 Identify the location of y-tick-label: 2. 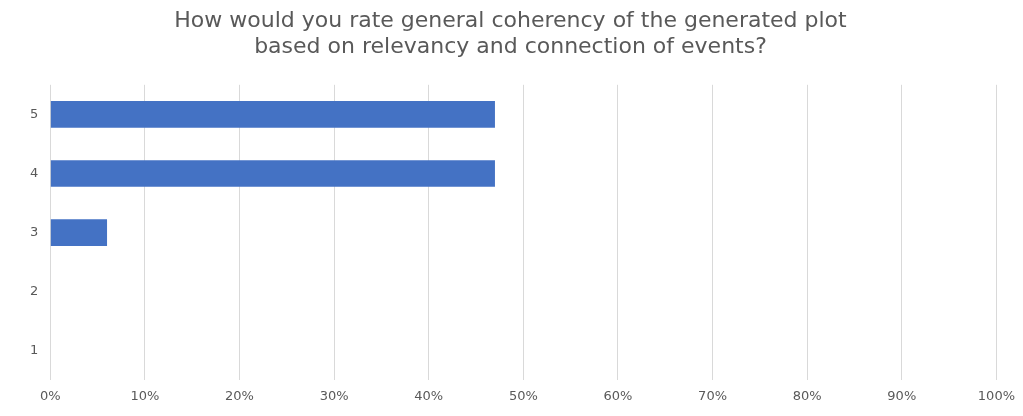
(34, 291).